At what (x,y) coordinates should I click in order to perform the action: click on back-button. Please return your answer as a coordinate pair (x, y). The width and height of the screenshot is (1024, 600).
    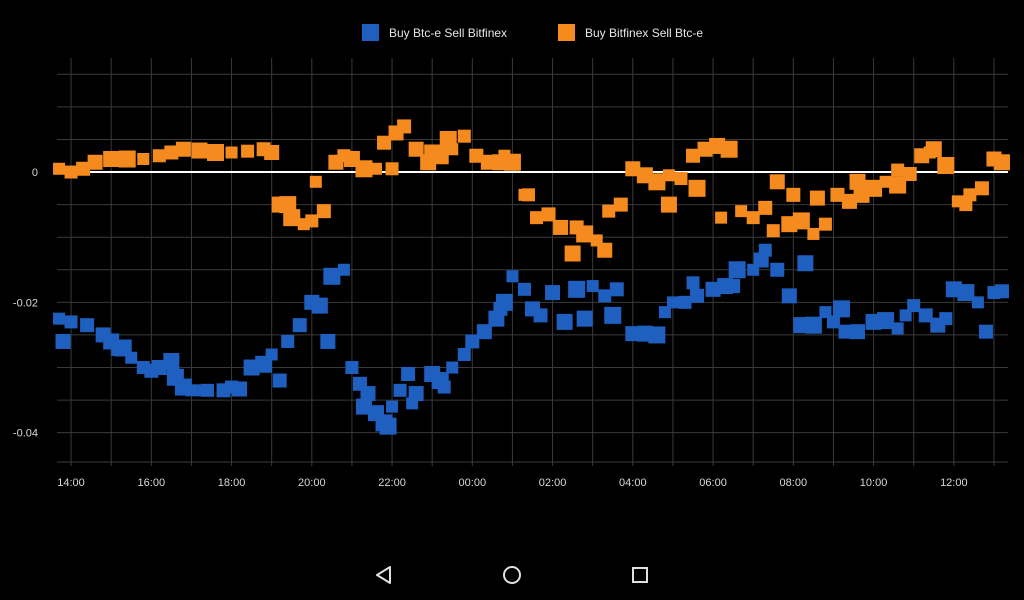
    Looking at the image, I should click on (384, 575).